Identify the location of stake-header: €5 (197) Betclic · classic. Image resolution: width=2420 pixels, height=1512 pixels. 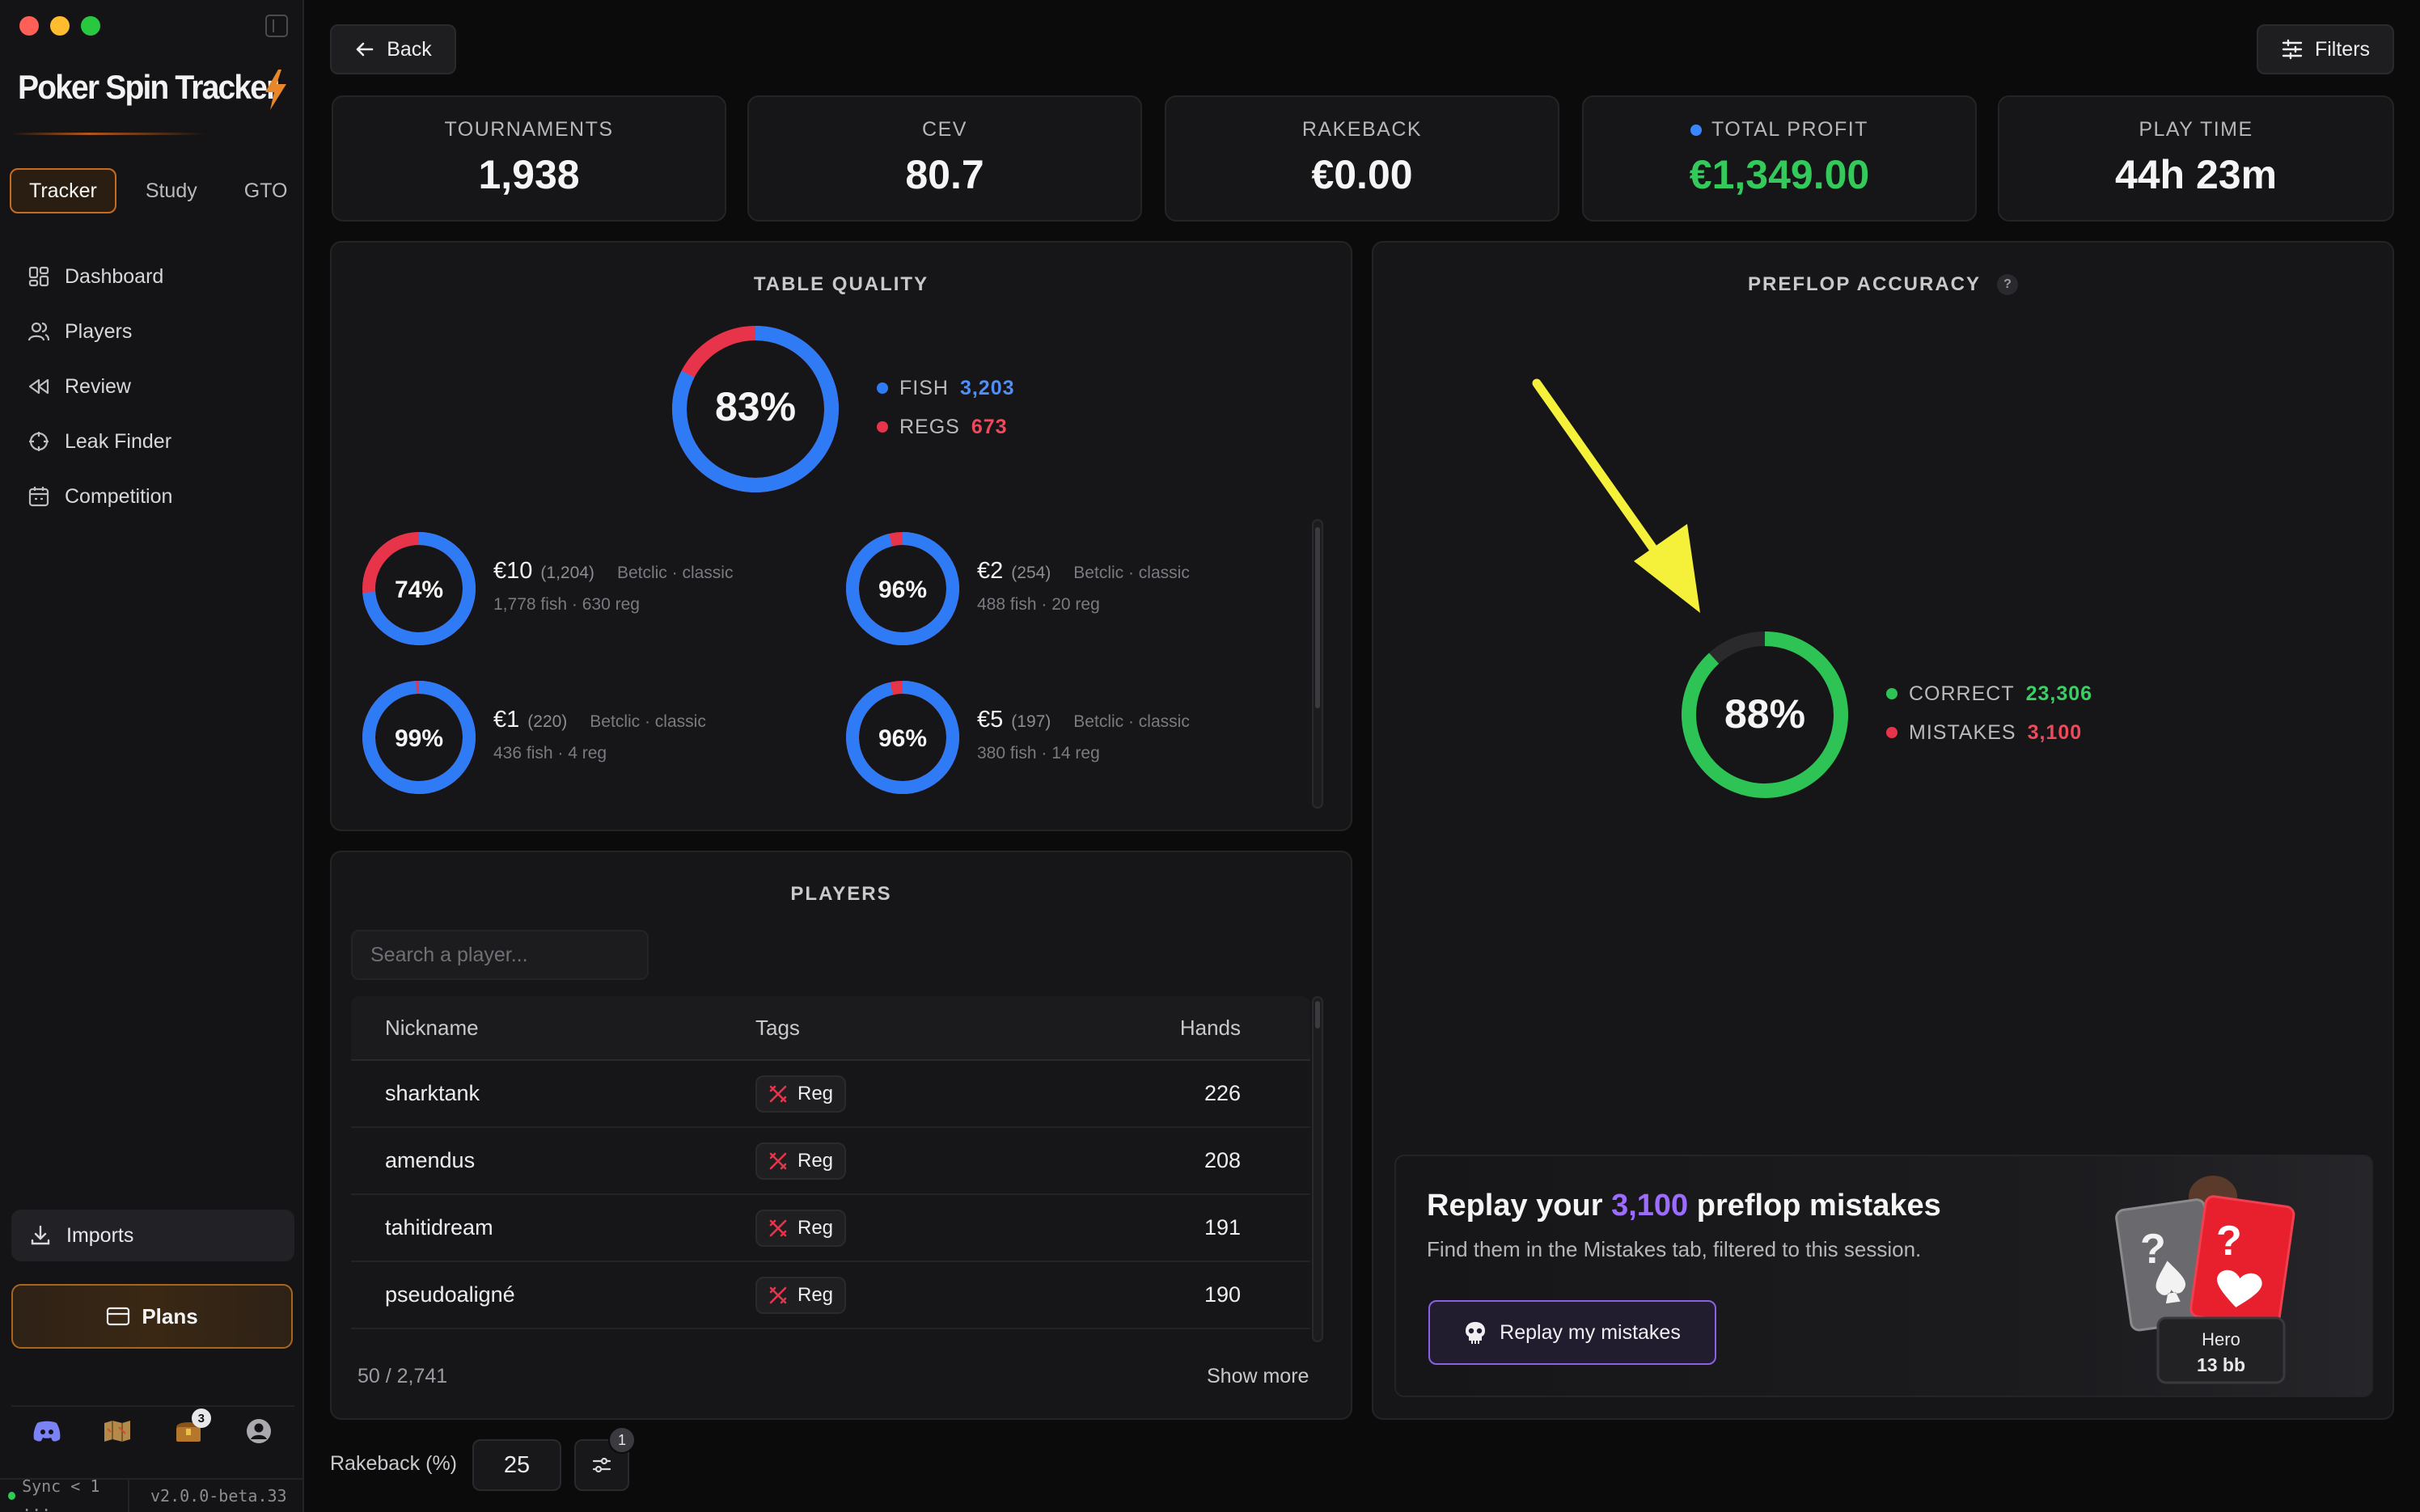
(1083, 720).